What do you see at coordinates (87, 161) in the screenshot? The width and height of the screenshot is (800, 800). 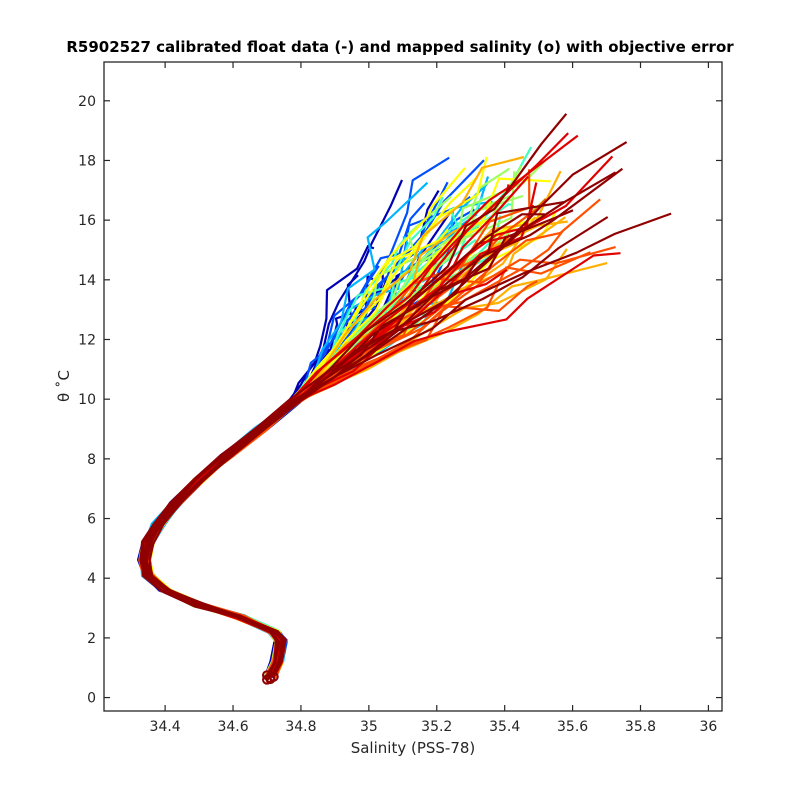 I see `y-tick-label: 18` at bounding box center [87, 161].